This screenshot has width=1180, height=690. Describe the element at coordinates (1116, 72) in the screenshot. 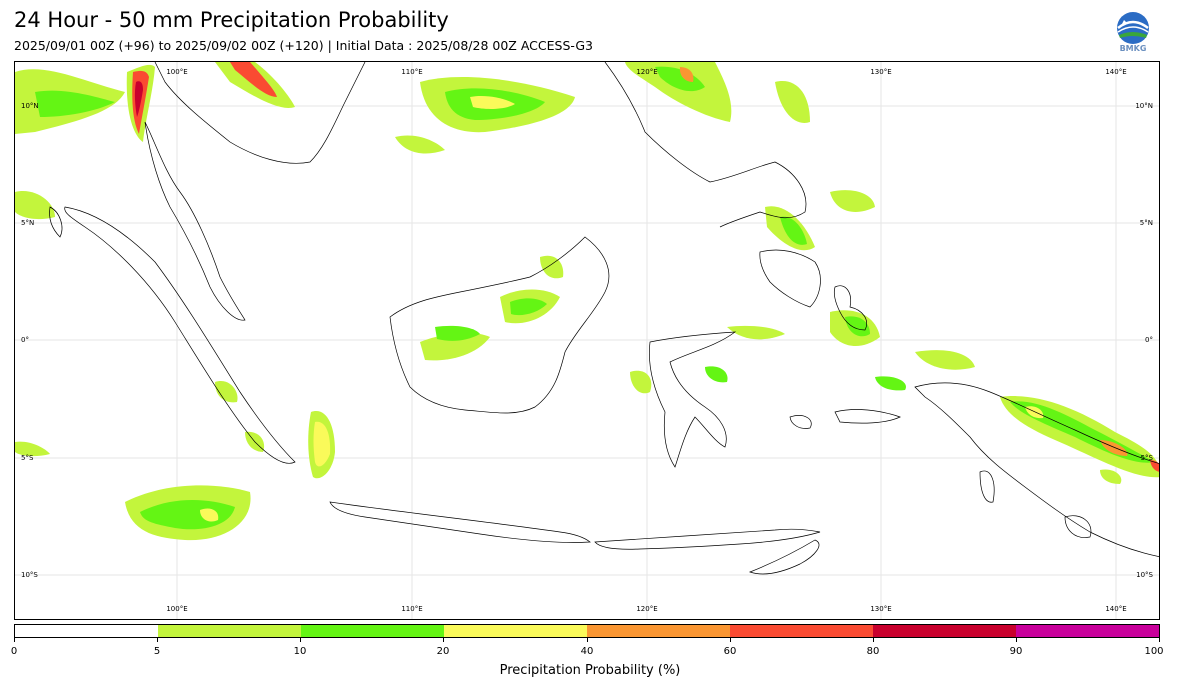

I see `lon-label-top: 140°E` at that location.